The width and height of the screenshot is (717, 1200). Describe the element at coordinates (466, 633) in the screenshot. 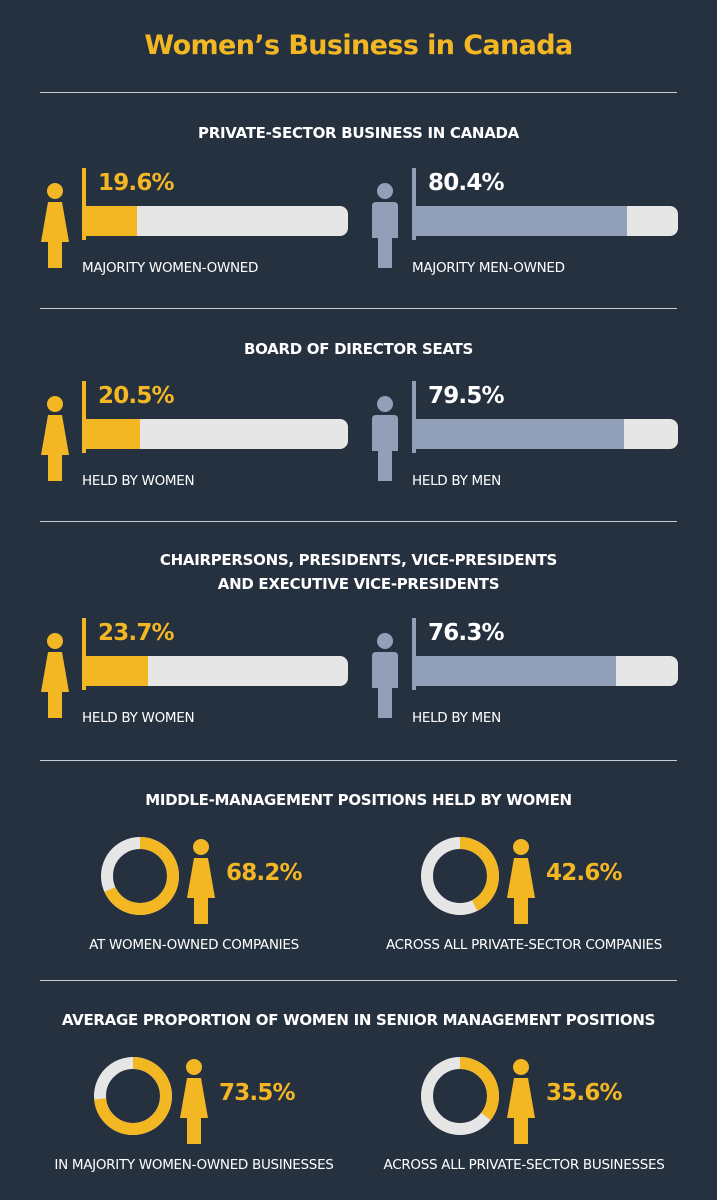

I see `data-label: 76.3%` at that location.